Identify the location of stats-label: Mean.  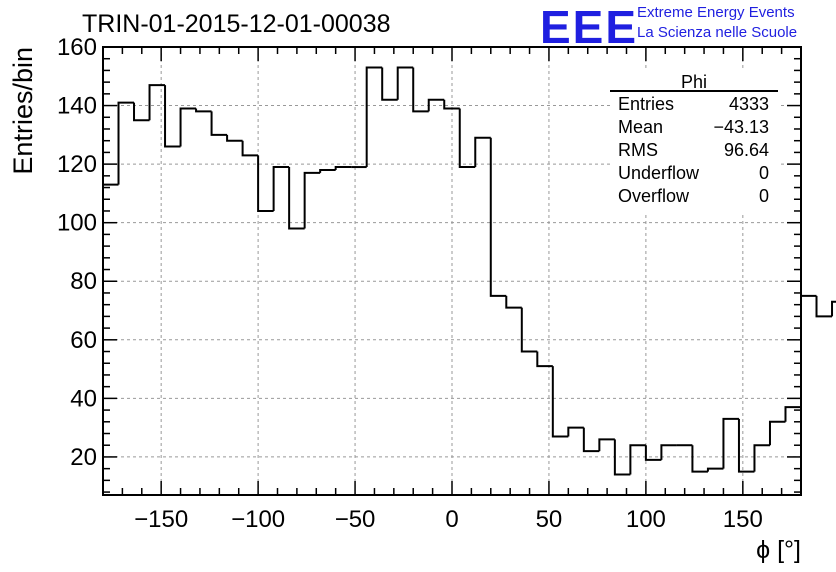
(640, 127).